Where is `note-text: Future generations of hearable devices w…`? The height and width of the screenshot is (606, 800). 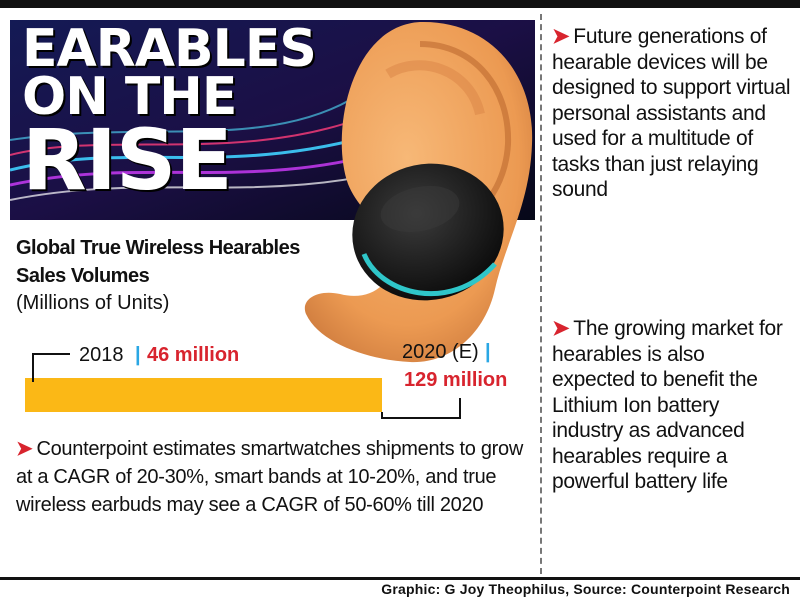
note-text: Future generations of hearable devices w… is located at coordinates (671, 113).